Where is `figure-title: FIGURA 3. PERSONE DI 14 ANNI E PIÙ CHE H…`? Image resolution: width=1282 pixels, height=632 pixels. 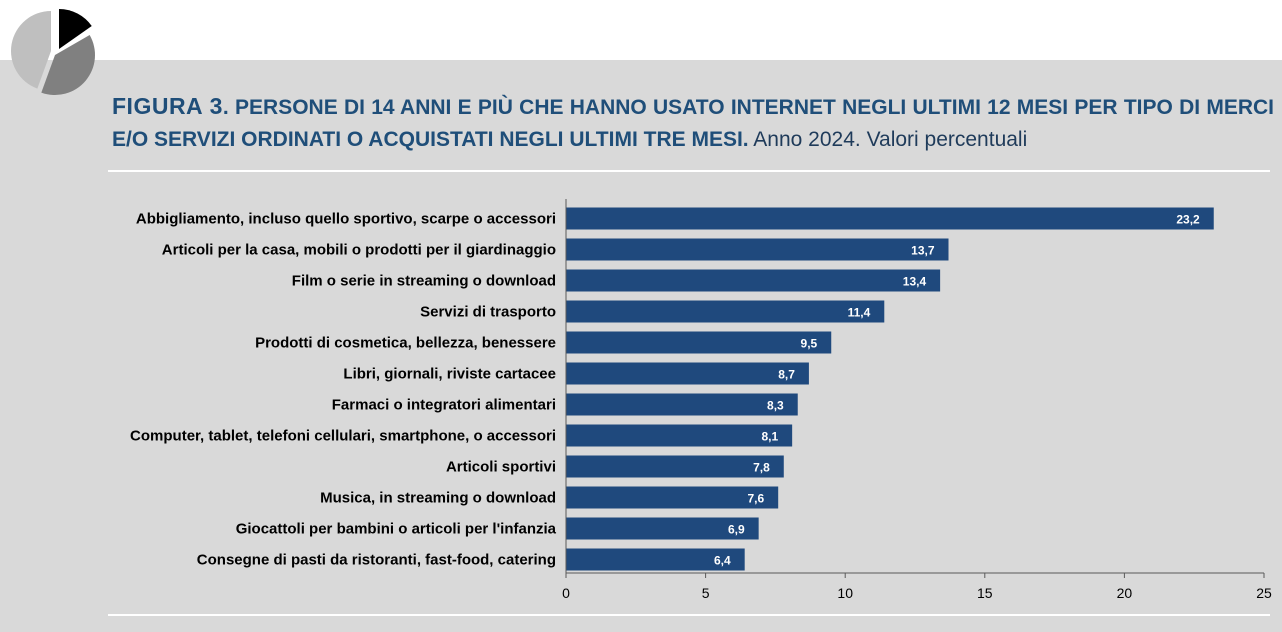 figure-title: FIGURA 3. PERSONE DI 14 ANNI E PIÙ CHE H… is located at coordinates (693, 123).